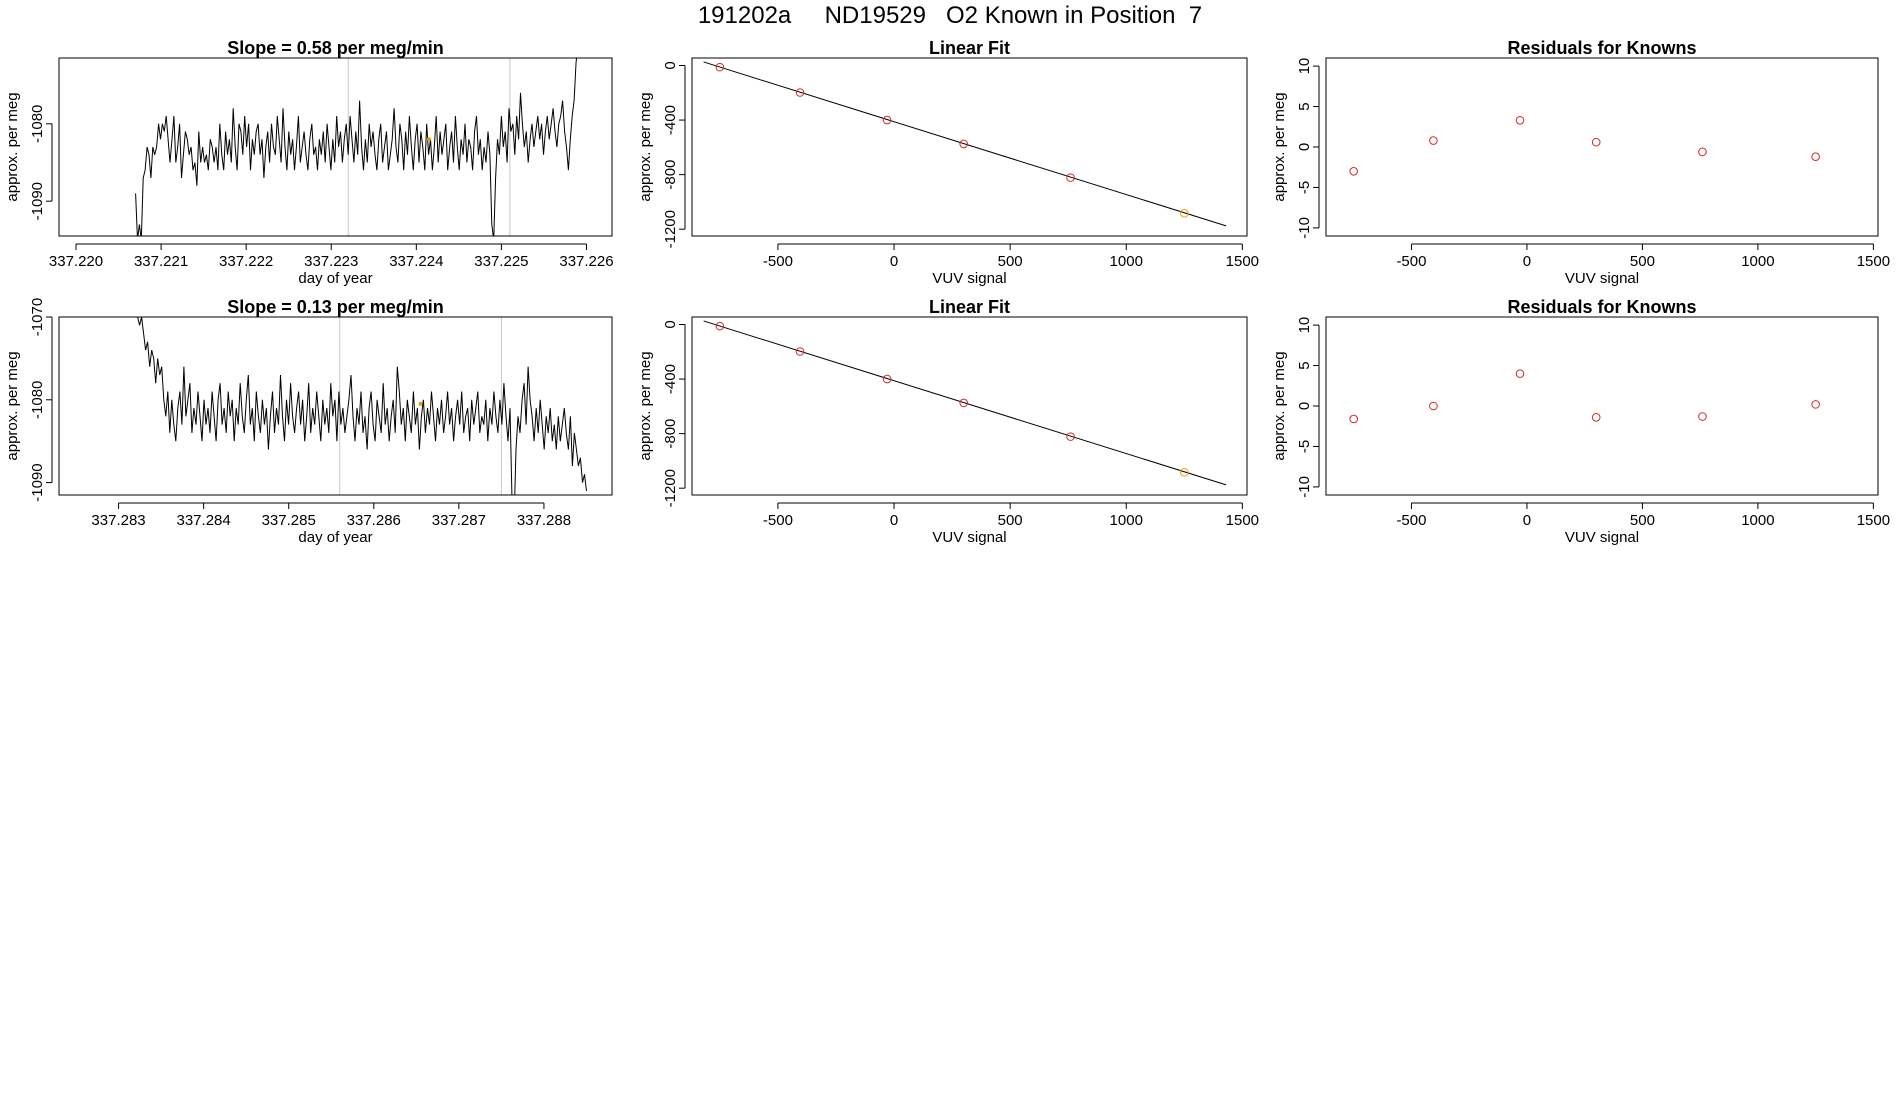  Describe the element at coordinates (289, 520) in the screenshot. I see `x-tick-label: 337.285` at that location.